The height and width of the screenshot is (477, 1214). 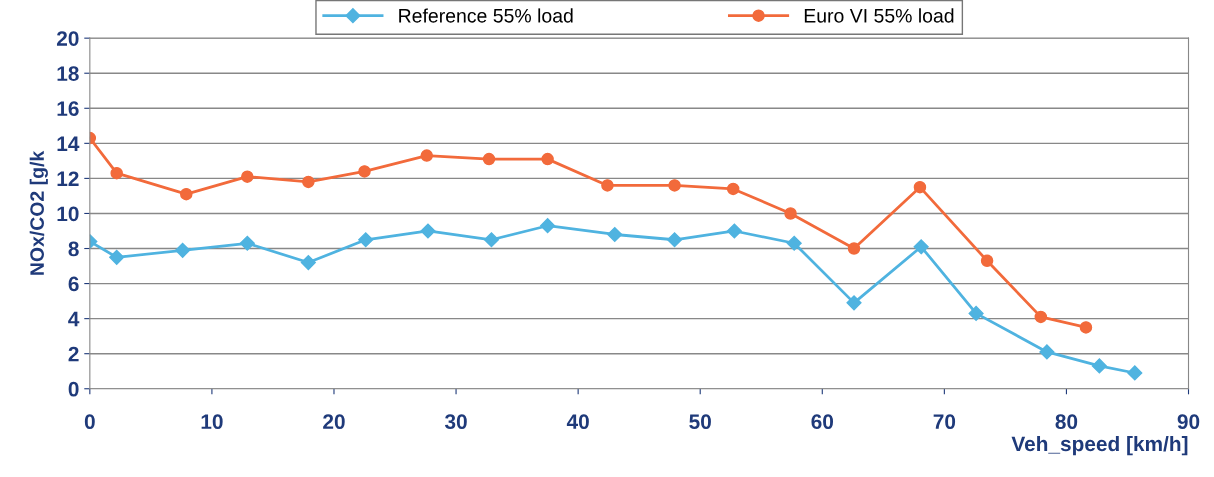 What do you see at coordinates (68, 143) in the screenshot?
I see `y-tick-label: 14` at bounding box center [68, 143].